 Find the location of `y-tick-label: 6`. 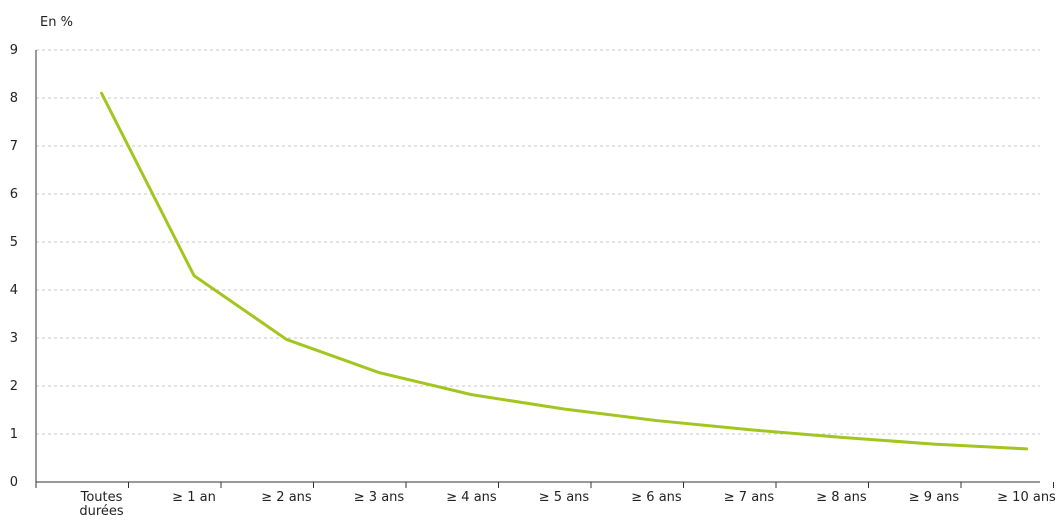

y-tick-label: 6 is located at coordinates (14, 194).